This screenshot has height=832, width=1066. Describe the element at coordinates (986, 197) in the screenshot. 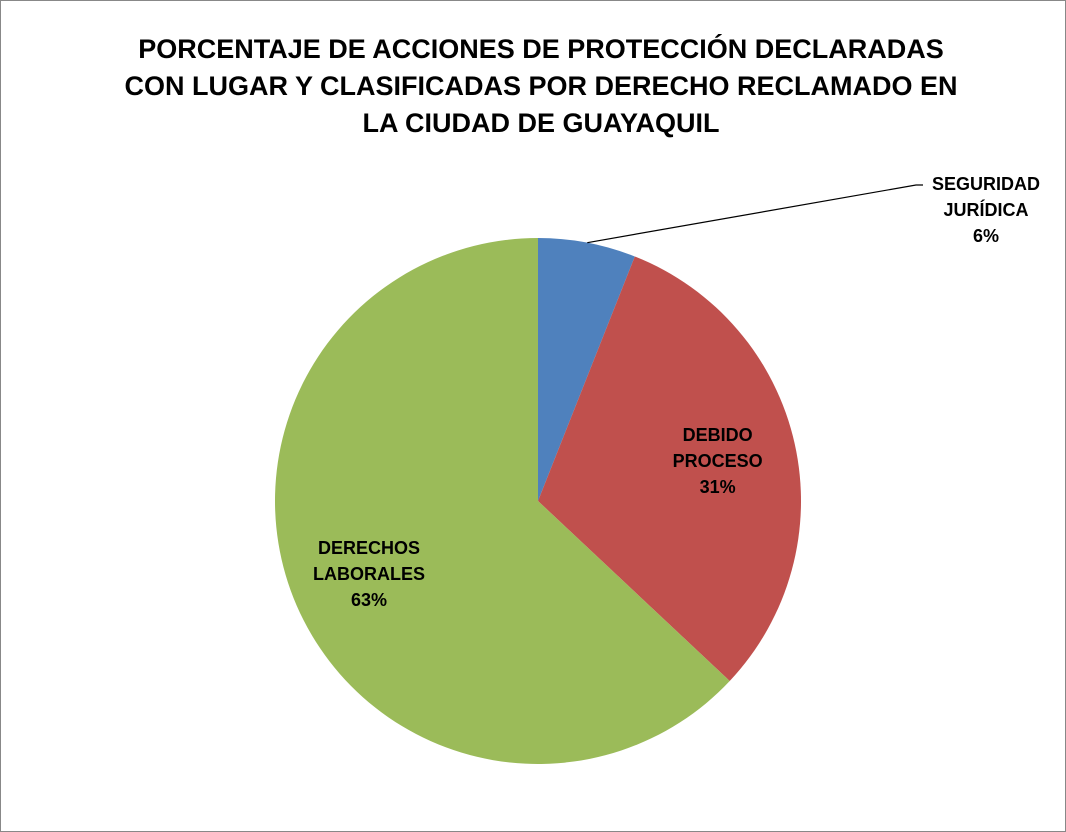

I see `category-label: SEGURIDAD JURÍDICA` at that location.